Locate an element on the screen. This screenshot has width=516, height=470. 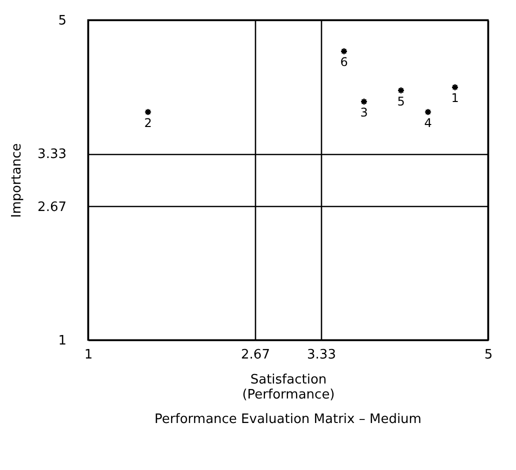
annotation: 1 is located at coordinates (455, 98).